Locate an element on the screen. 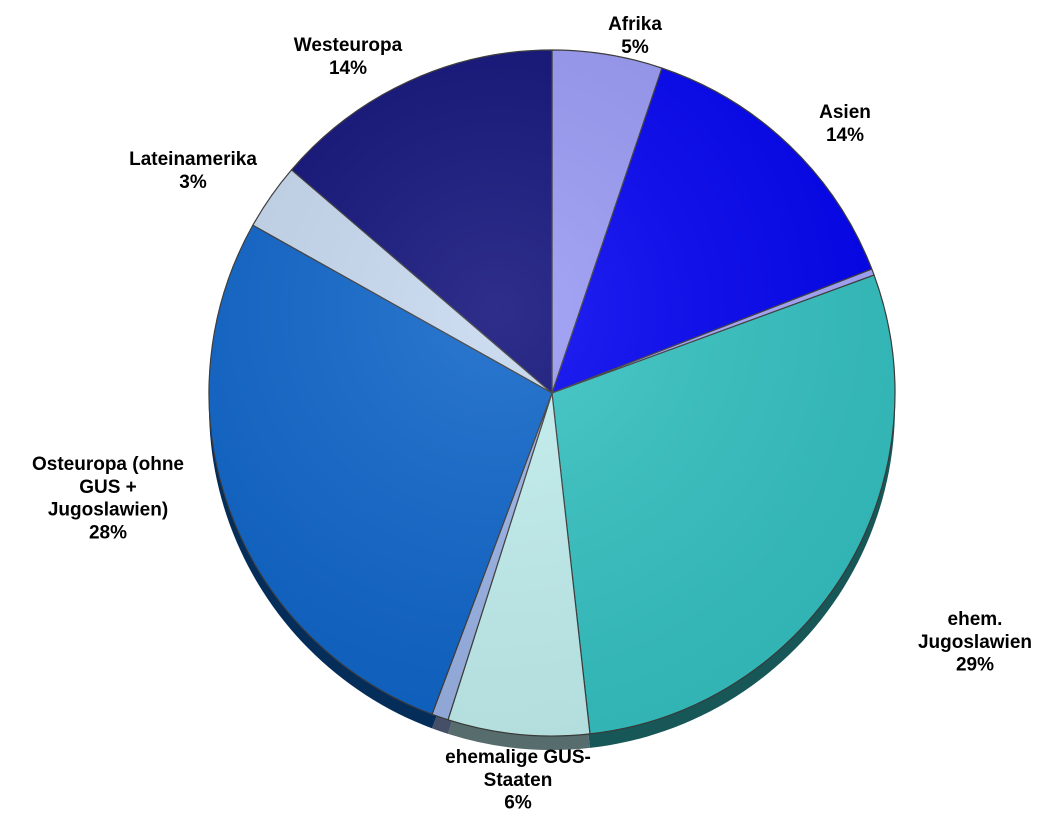  pie-label-line: 6% is located at coordinates (518, 803).